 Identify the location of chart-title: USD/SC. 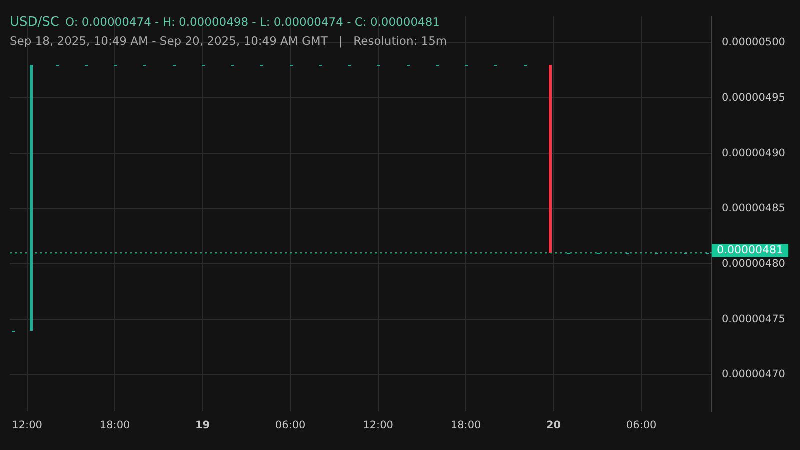
(35, 22).